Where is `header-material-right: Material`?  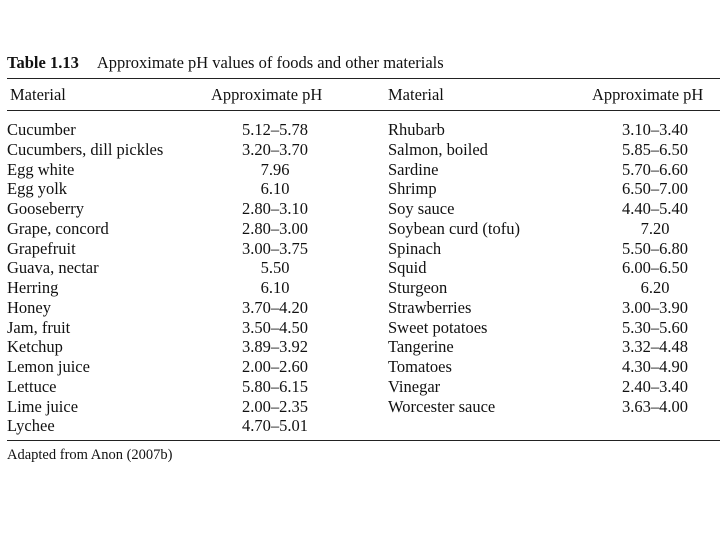 header-material-right: Material is located at coordinates (416, 94).